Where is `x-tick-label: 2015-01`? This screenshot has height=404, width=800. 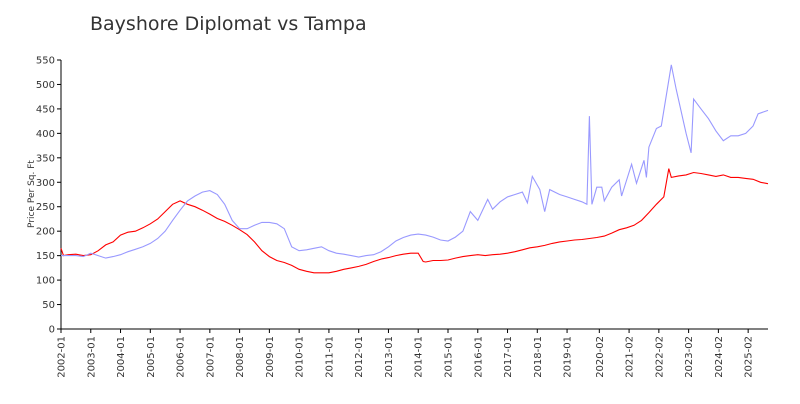 x-tick-label: 2015-01 is located at coordinates (448, 357).